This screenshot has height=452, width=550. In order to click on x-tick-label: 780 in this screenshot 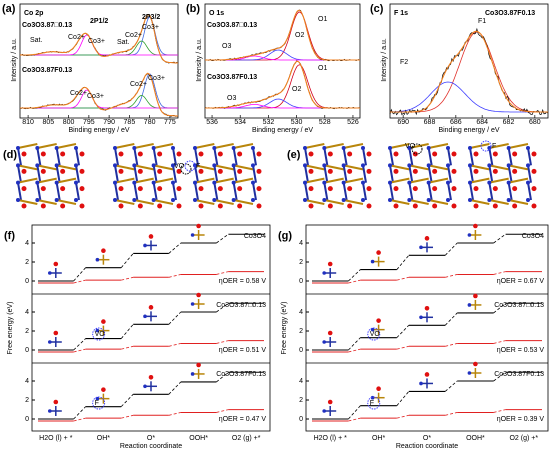, I will do `click(150, 122)`.